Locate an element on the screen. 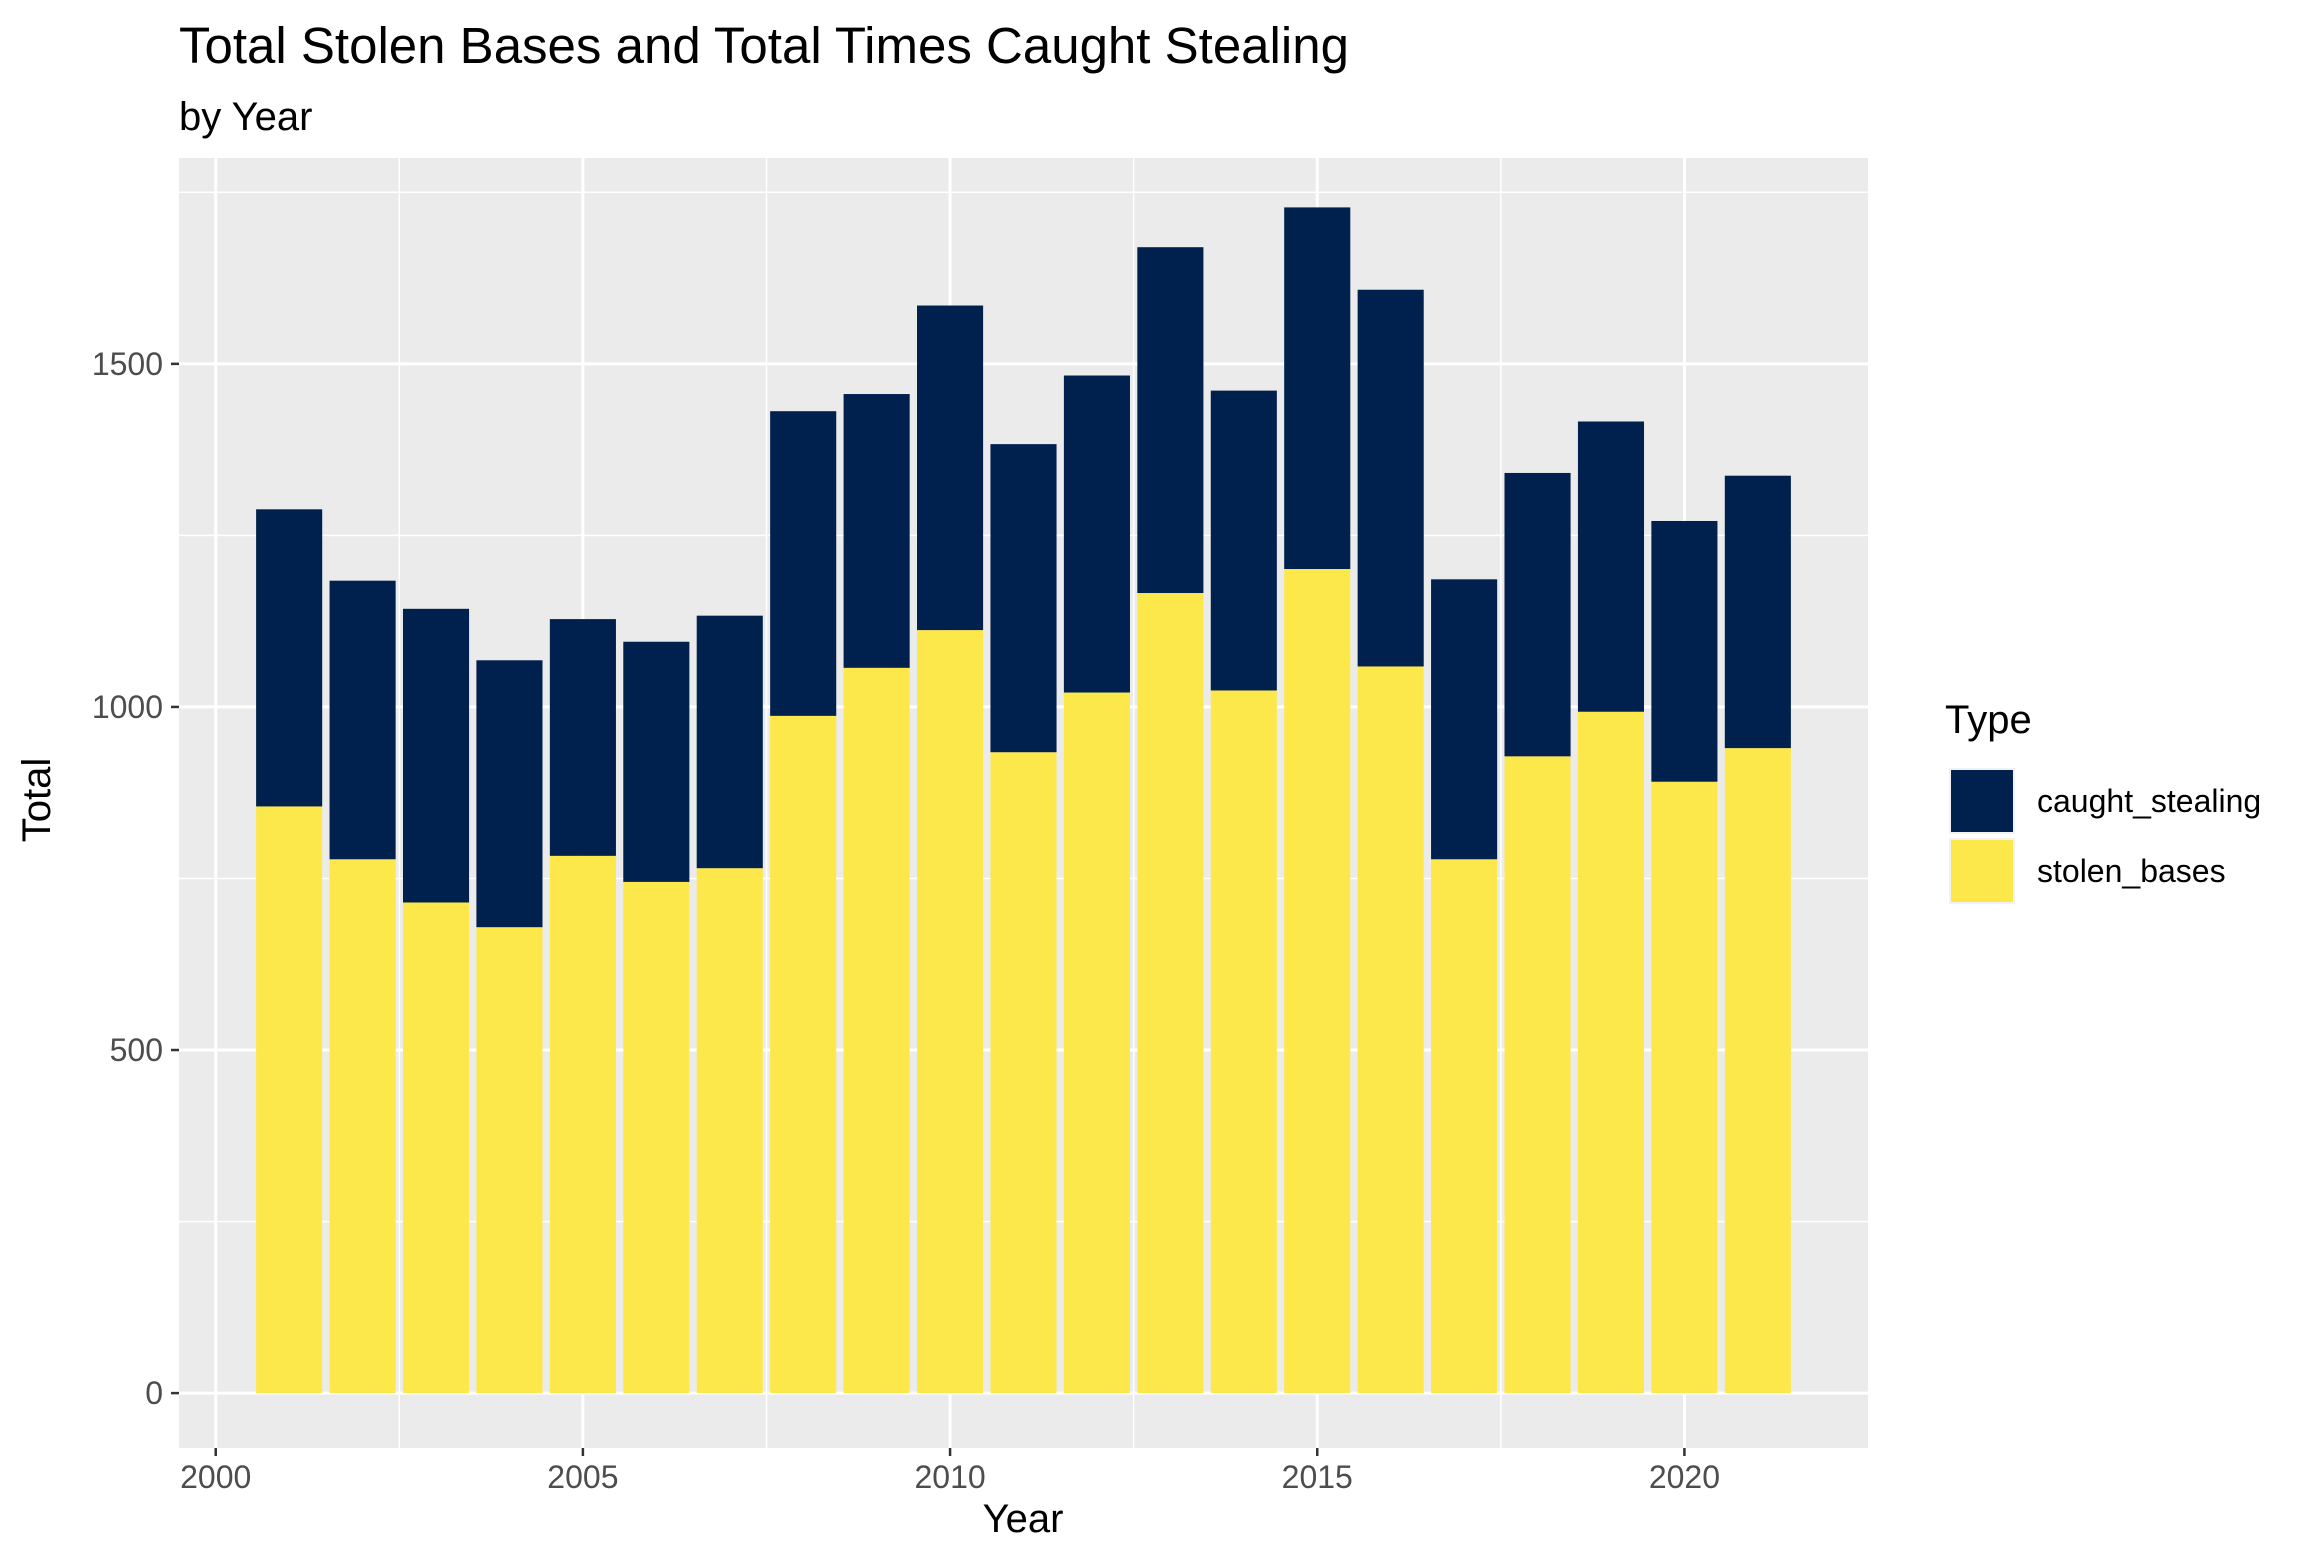 This screenshot has width=2319, height=1562. bar-caught-stealing-2016 is located at coordinates (1390, 478).